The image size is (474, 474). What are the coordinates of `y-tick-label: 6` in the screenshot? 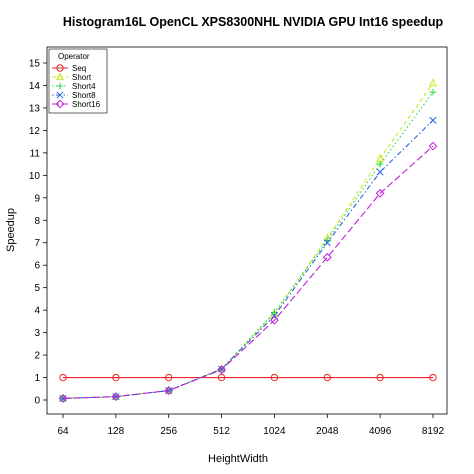 It's located at (37, 266).